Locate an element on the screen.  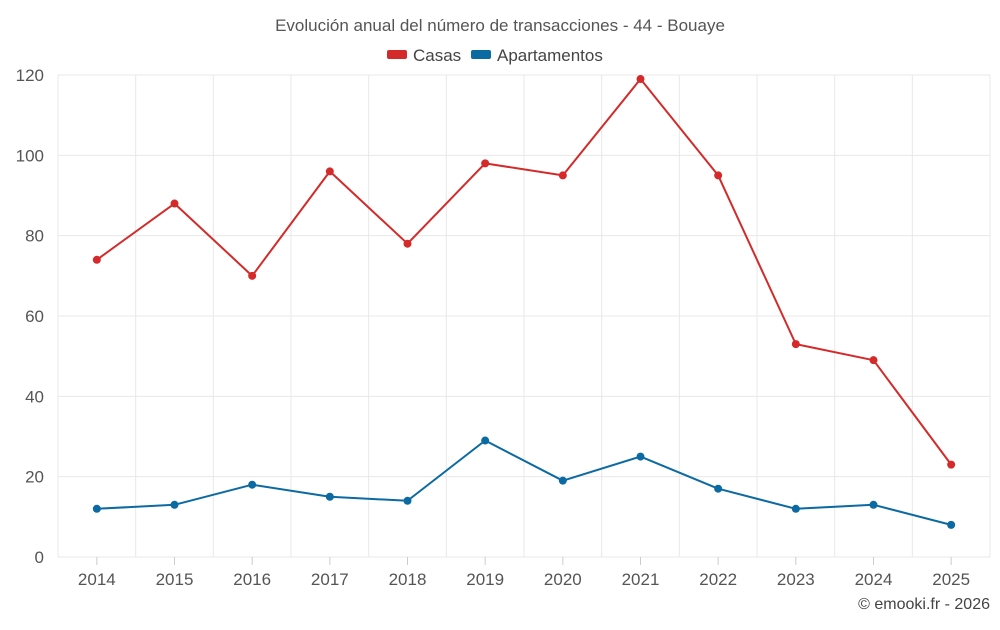
legend-label-casas: Casas is located at coordinates (437, 55).